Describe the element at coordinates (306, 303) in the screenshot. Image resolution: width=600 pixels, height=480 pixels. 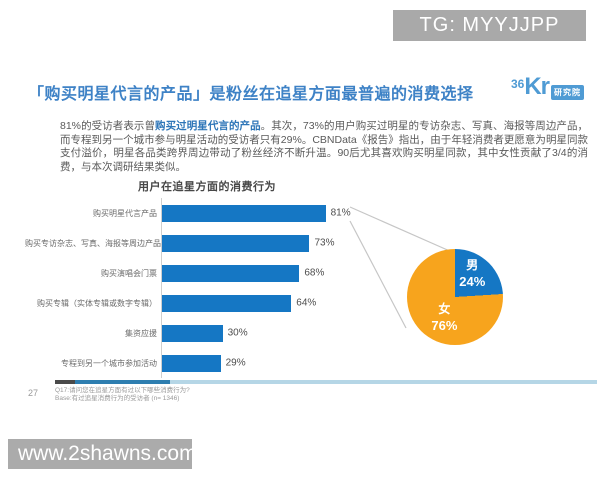
I see `bar-value-label: 64%` at that location.